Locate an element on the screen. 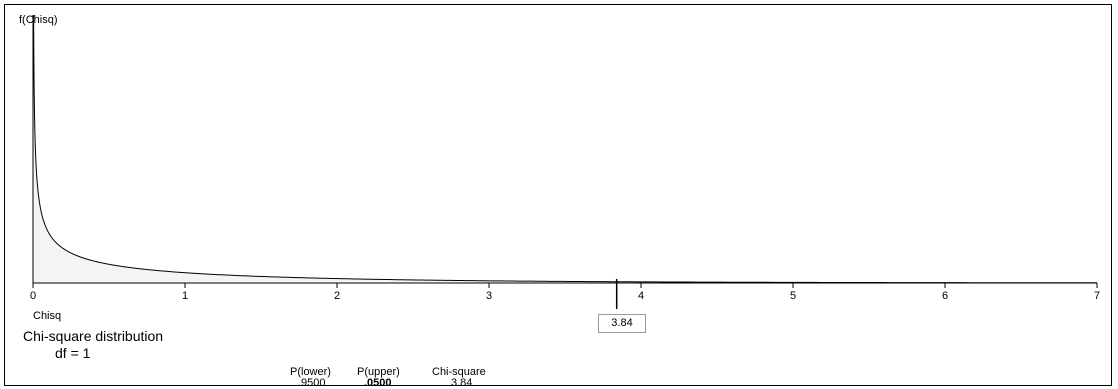 The width and height of the screenshot is (1118, 389). critical-value-box: 3.84 is located at coordinates (622, 323).